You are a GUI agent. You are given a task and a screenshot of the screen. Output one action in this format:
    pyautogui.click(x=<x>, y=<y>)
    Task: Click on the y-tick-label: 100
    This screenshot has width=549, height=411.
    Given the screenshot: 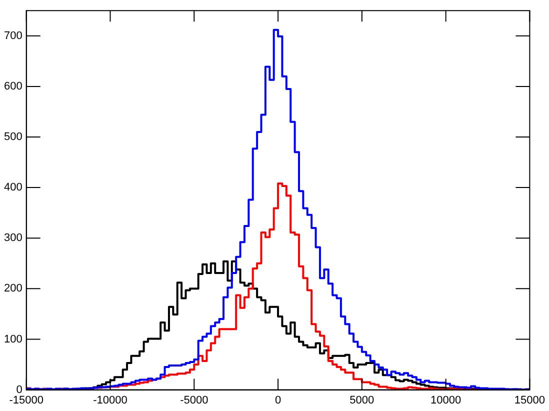 What is the action you would take?
    pyautogui.click(x=13, y=339)
    